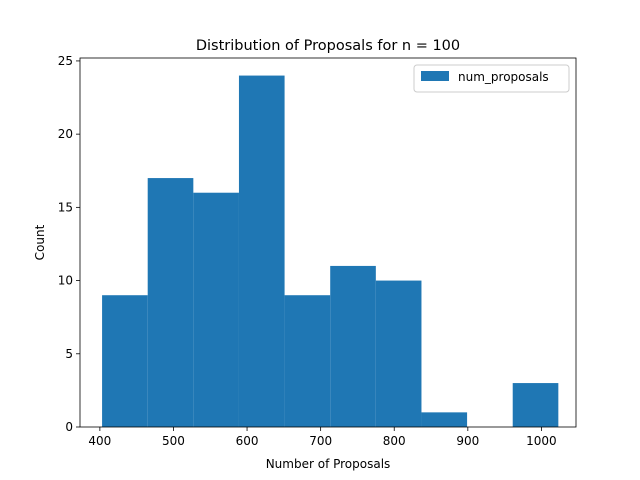 The height and width of the screenshot is (480, 640). I want to click on y-axis: 0 5 10 15 20 25, so click(69, 244).